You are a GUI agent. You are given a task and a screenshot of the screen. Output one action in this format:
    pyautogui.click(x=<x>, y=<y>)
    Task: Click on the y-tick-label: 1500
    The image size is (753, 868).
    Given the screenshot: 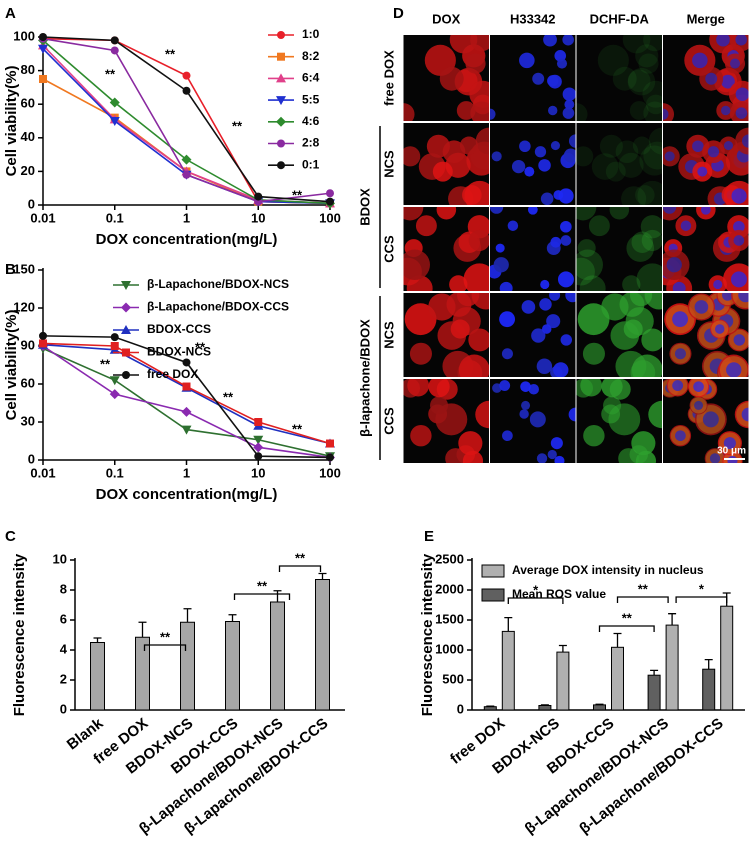 What is the action you would take?
    pyautogui.click(x=449, y=618)
    